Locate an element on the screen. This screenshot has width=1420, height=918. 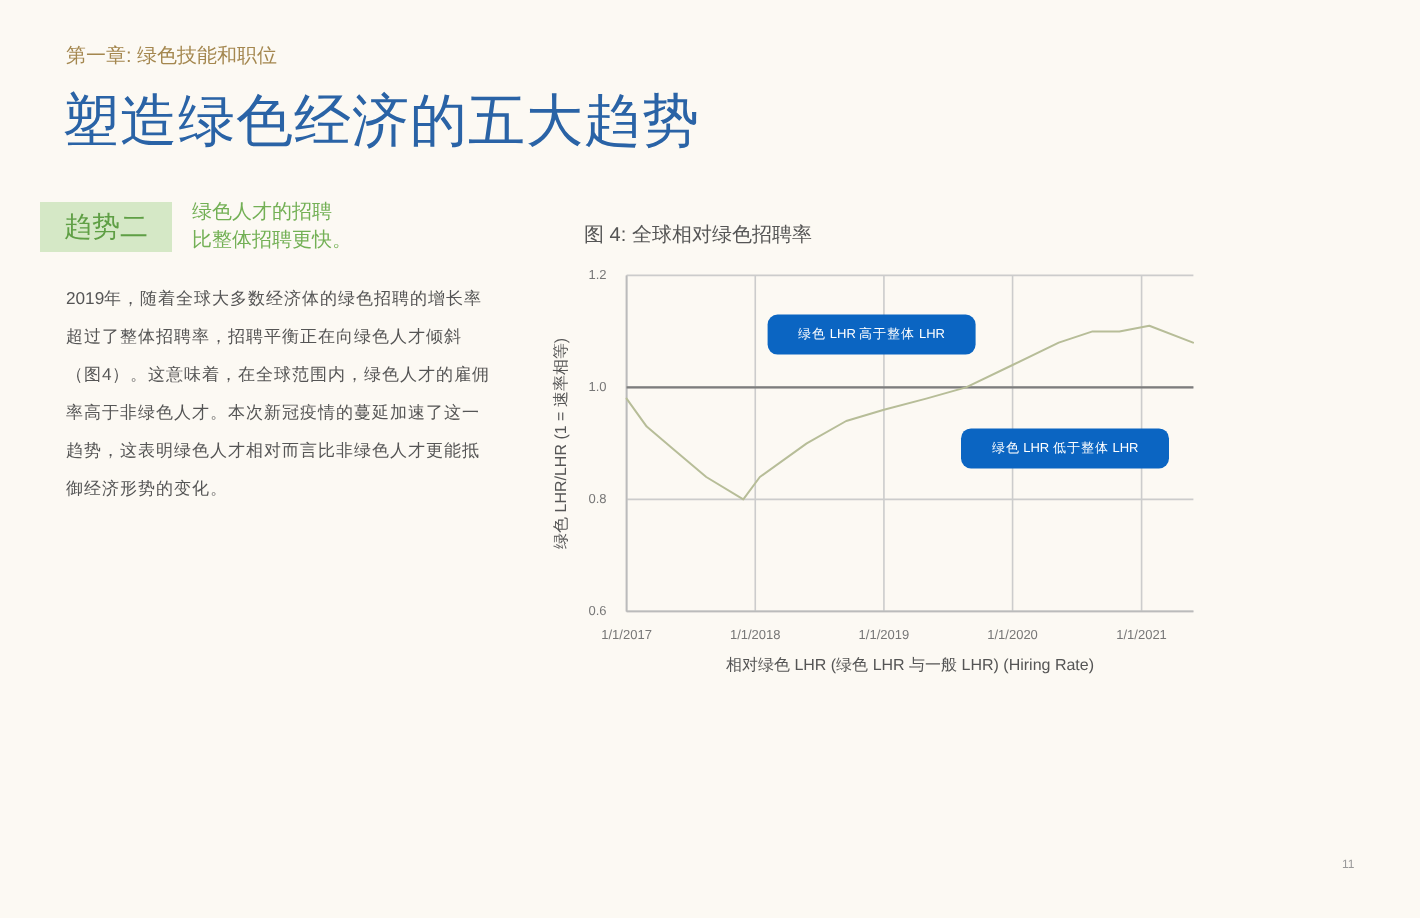
x-axis-title: 相对绿色 LHR (绿色 LHR 与一般 LHR) (Hiring Rate) is located at coordinates (910, 665).